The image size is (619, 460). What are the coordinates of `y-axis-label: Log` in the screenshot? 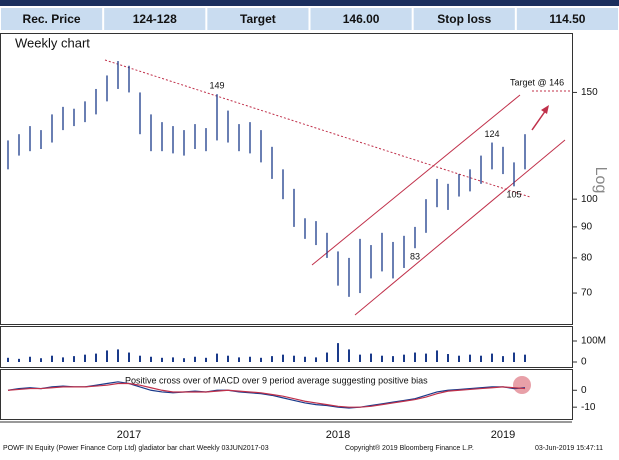 It's located at (600, 180).